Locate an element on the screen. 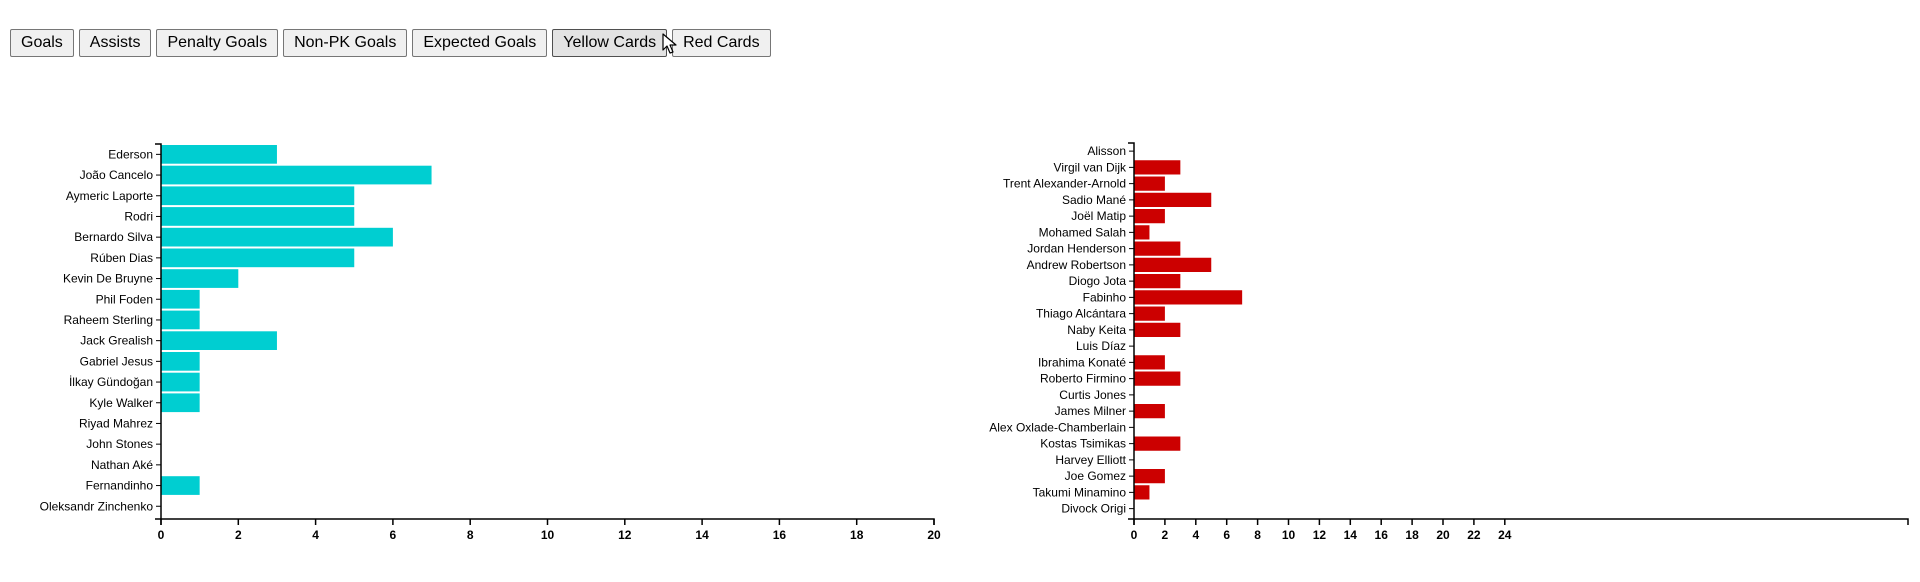 This screenshot has width=1920, height=582. y-label-rodri: Rodri is located at coordinates (138, 216).